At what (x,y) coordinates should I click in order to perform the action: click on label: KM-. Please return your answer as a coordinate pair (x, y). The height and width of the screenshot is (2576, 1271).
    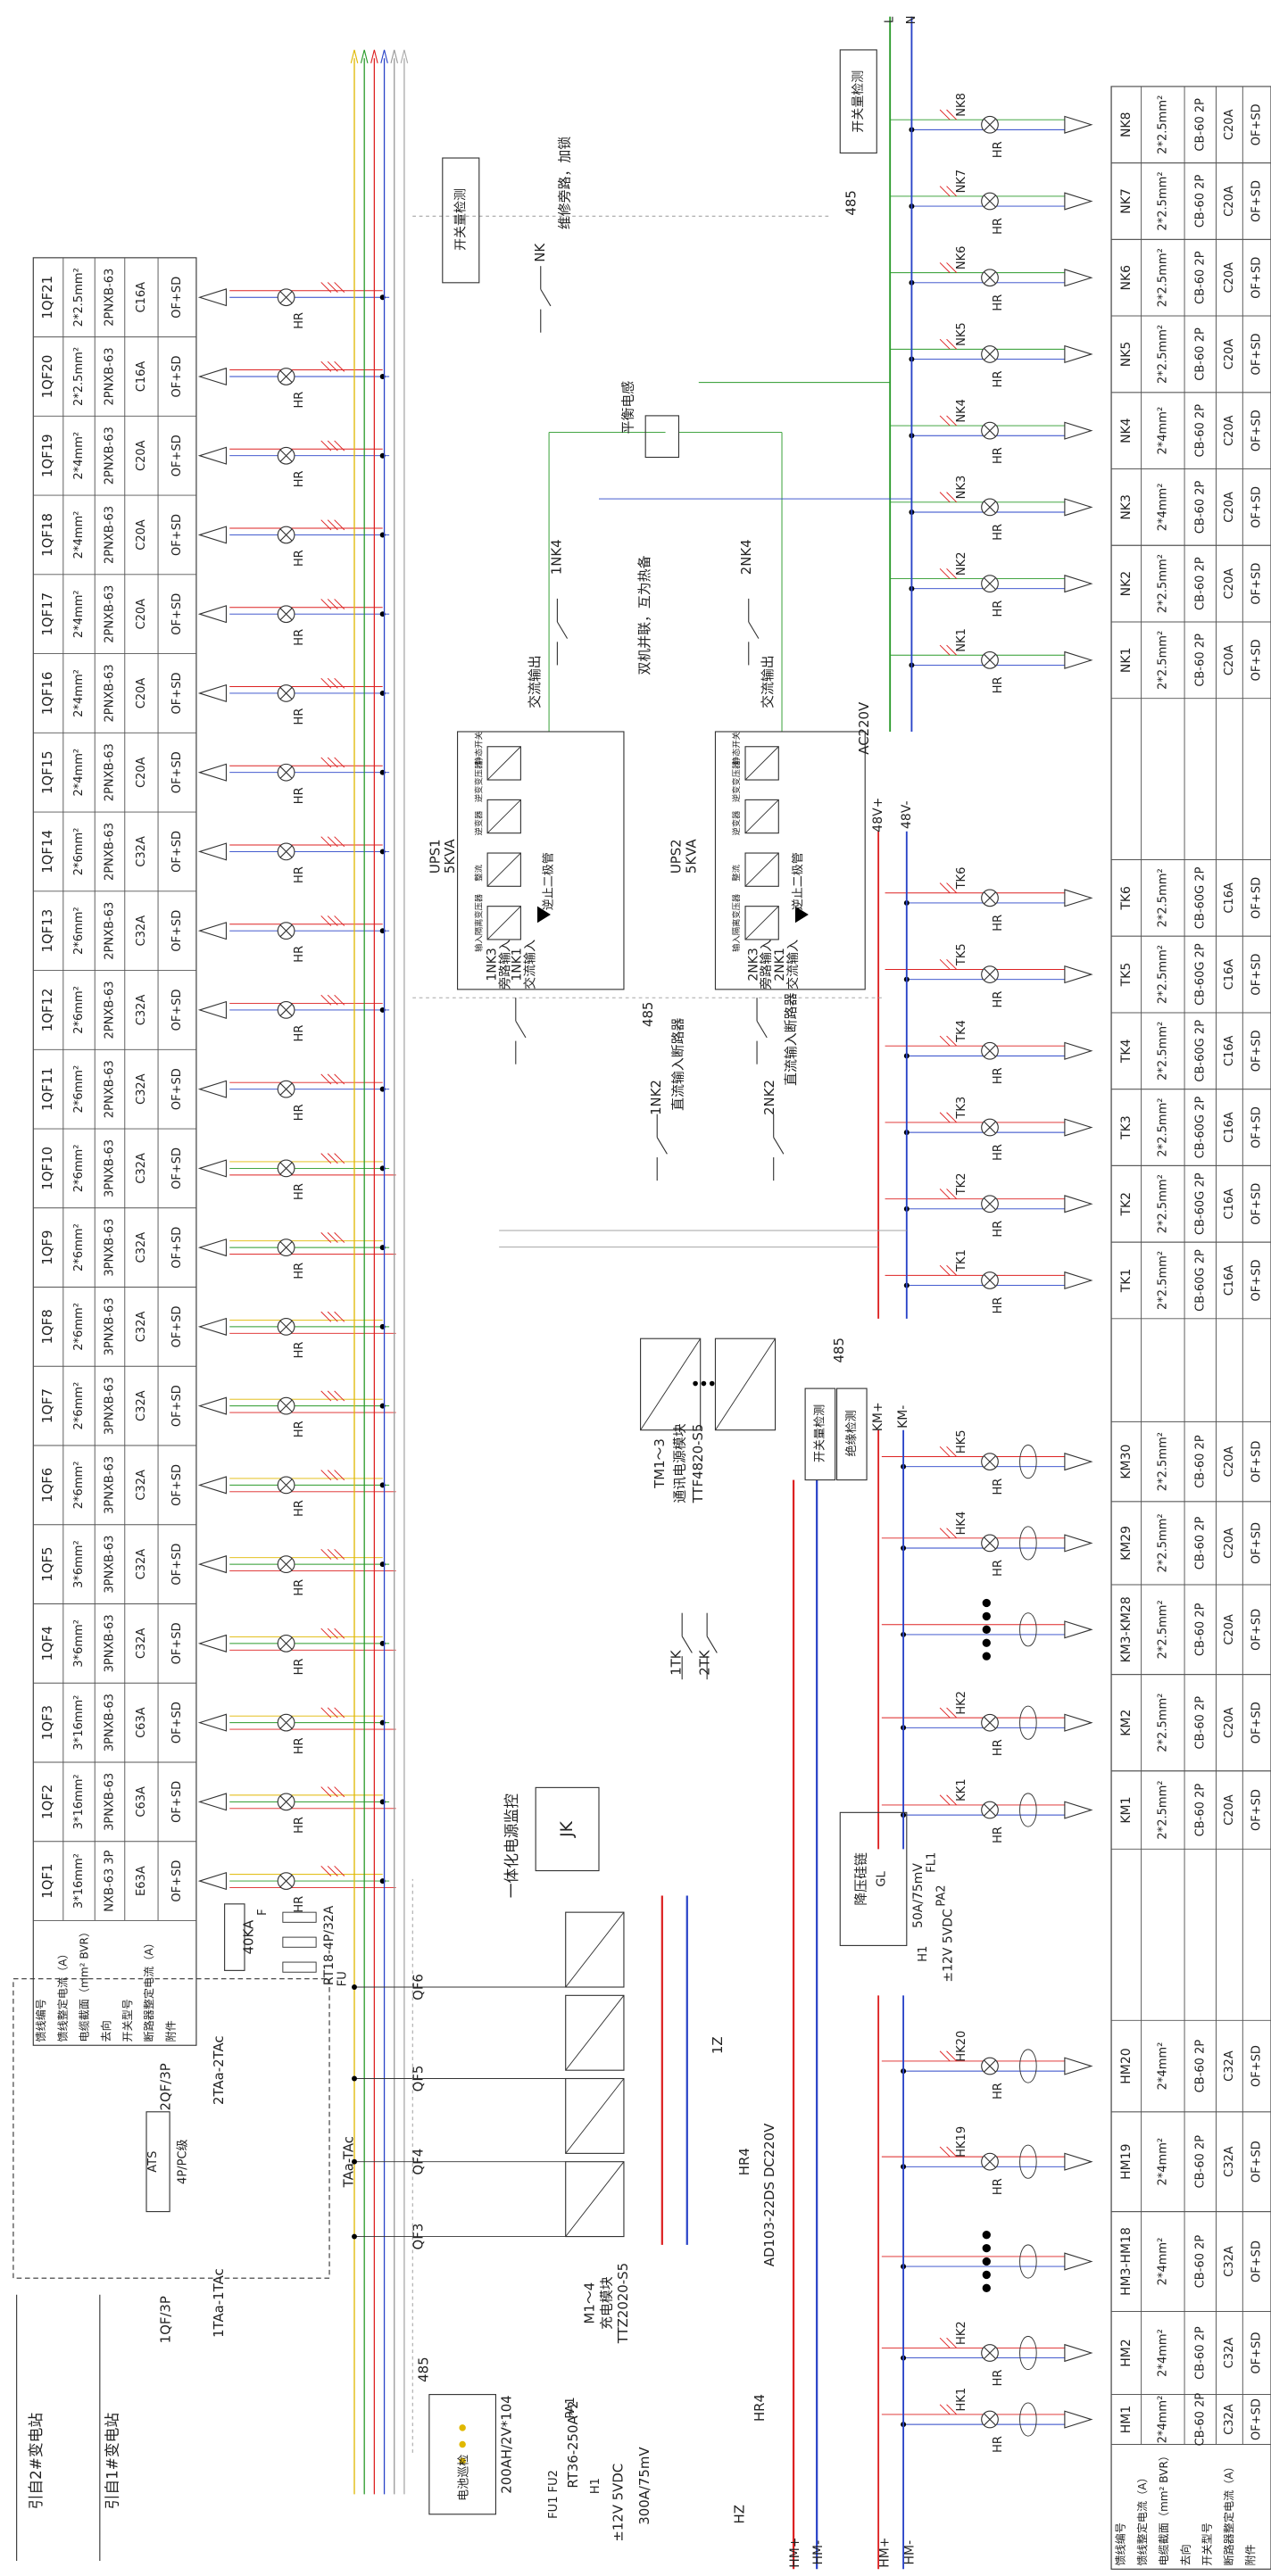
    Looking at the image, I should click on (903, 1417).